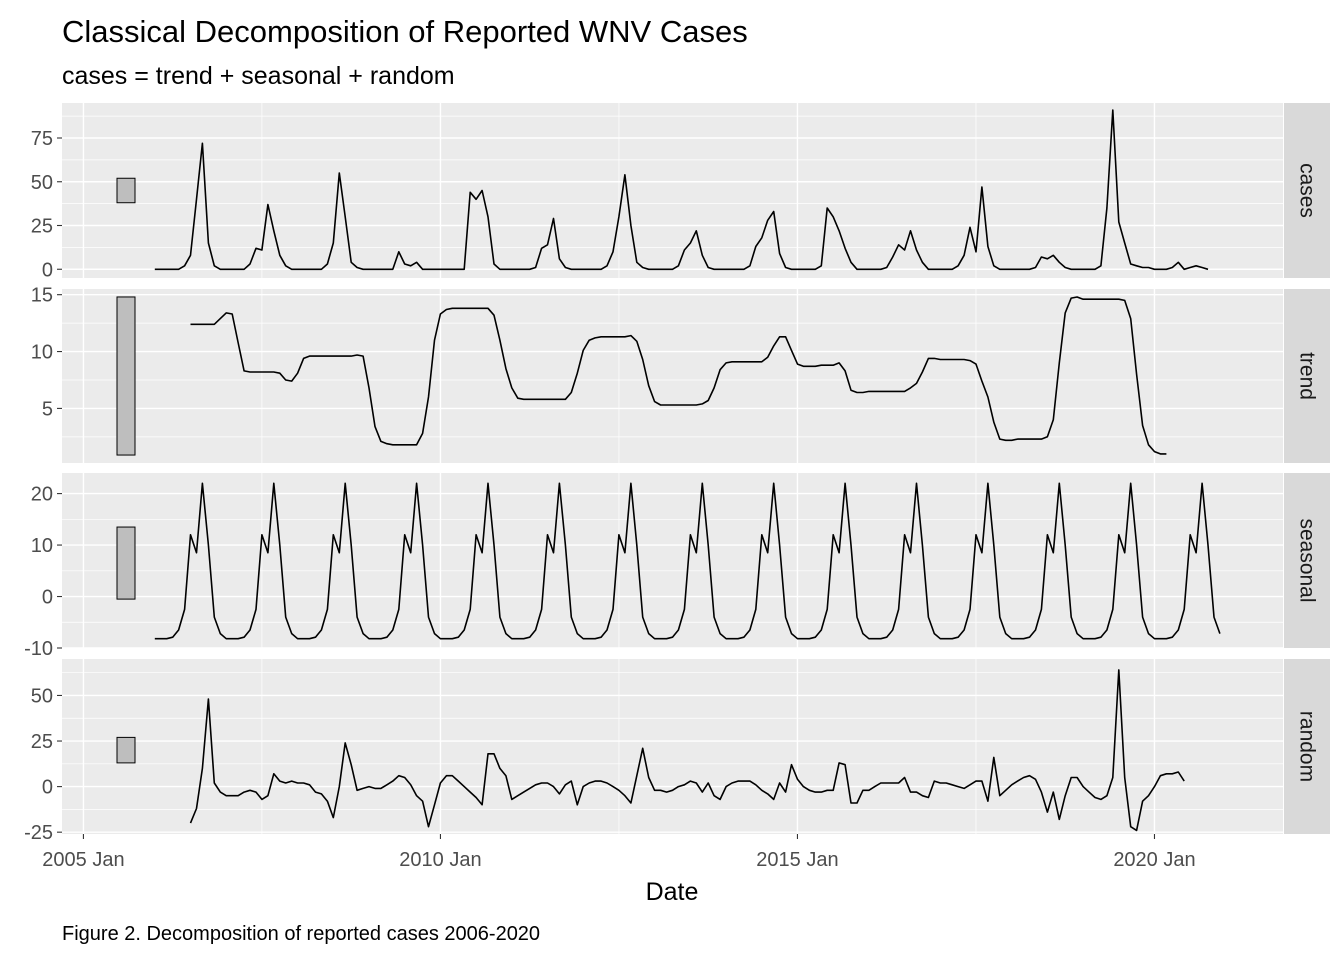 This screenshot has width=1344, height=960. Describe the element at coordinates (440, 860) in the screenshot. I see `x-tick-label: 2010 Jan` at that location.